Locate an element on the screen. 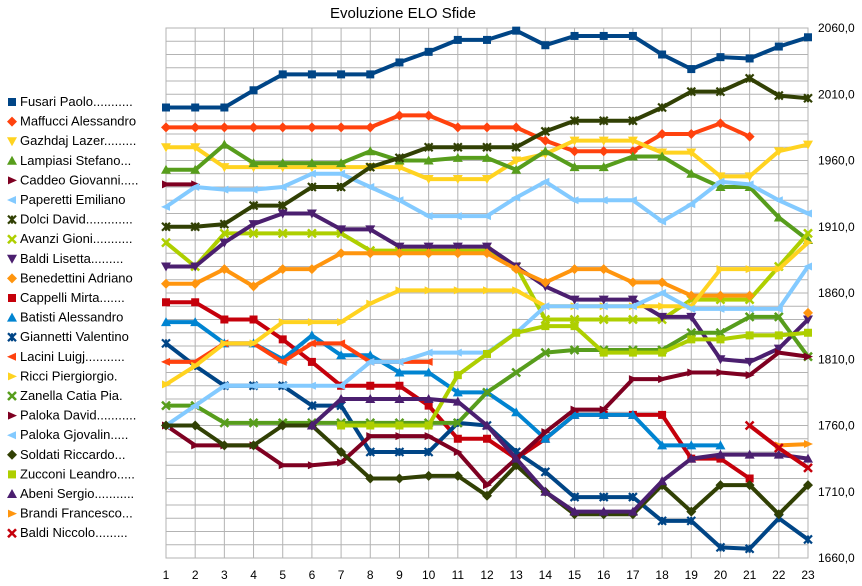 The image size is (862, 586). legend-entry: Maffucci Alessandro is located at coordinates (71, 121).